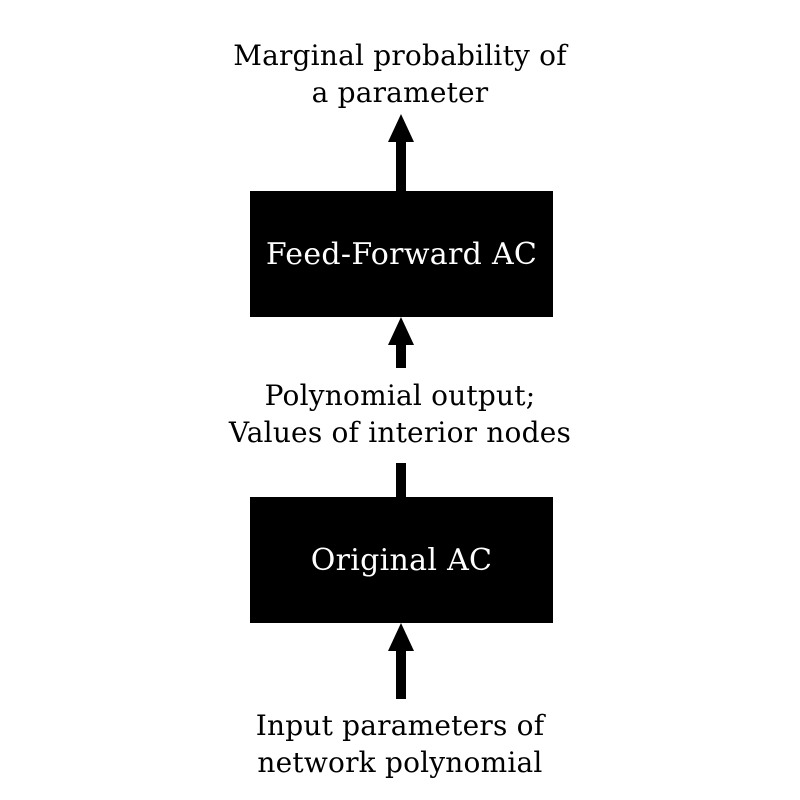 Image resolution: width=800 pixels, height=800 pixels. What do you see at coordinates (400, 55) in the screenshot?
I see `top-output-label-line1: Marginal probability of` at bounding box center [400, 55].